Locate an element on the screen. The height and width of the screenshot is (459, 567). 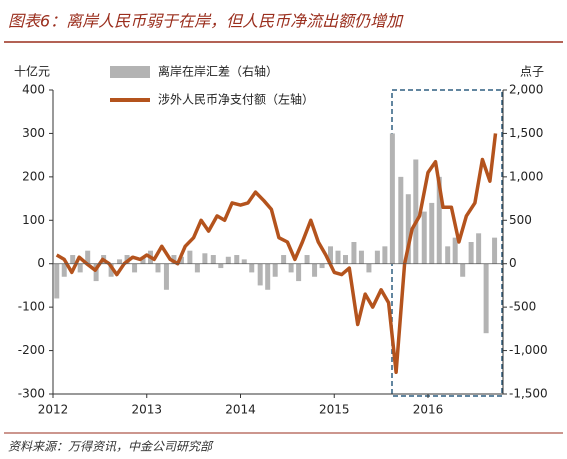
y2-tick-label: 2,000 is located at coordinates (526, 90).